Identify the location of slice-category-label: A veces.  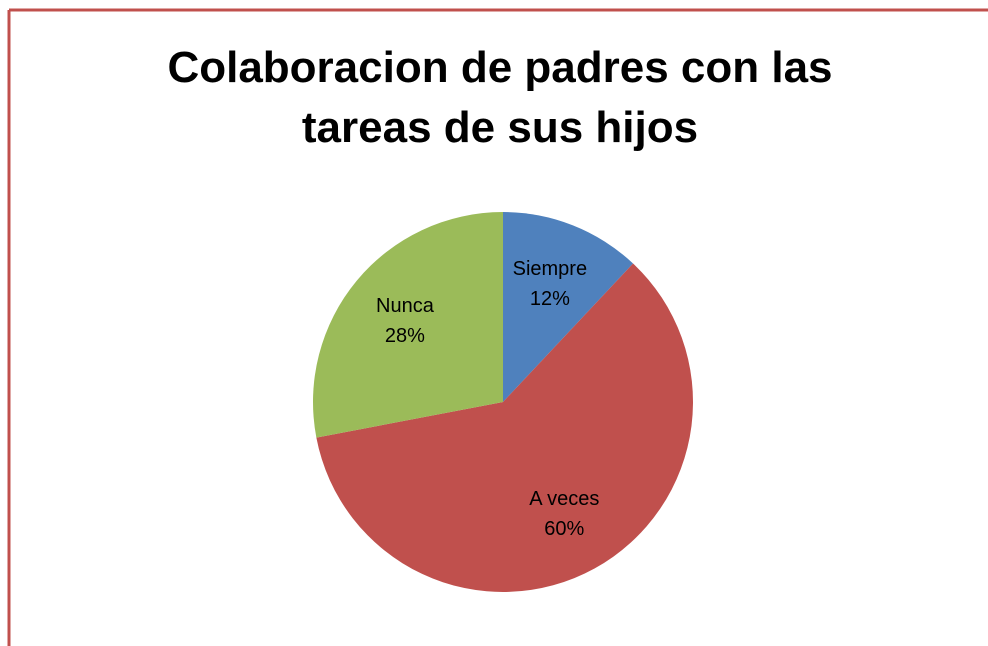
(564, 499).